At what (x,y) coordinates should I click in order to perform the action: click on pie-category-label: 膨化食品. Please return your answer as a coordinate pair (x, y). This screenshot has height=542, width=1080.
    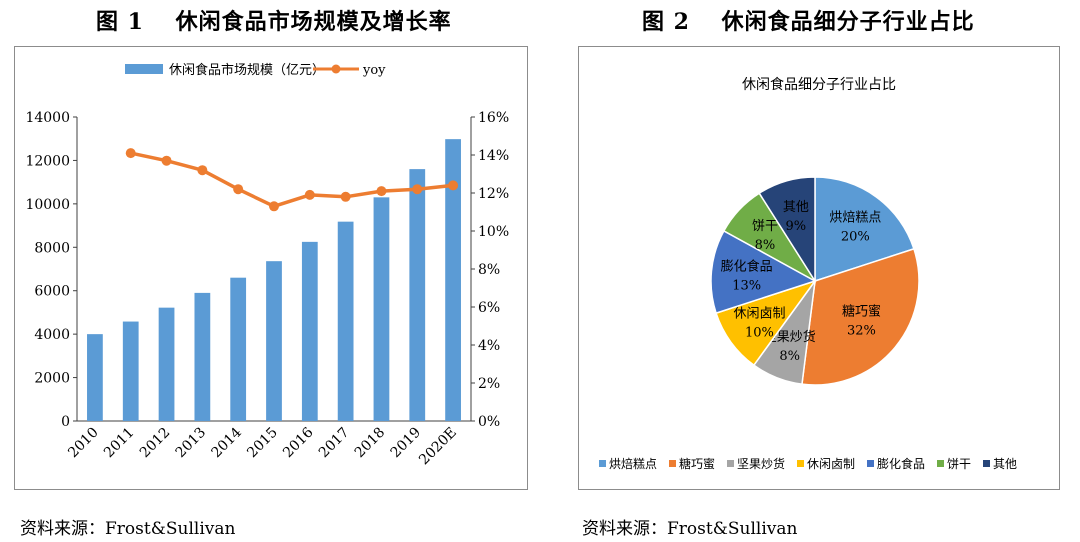
    Looking at the image, I should click on (747, 267).